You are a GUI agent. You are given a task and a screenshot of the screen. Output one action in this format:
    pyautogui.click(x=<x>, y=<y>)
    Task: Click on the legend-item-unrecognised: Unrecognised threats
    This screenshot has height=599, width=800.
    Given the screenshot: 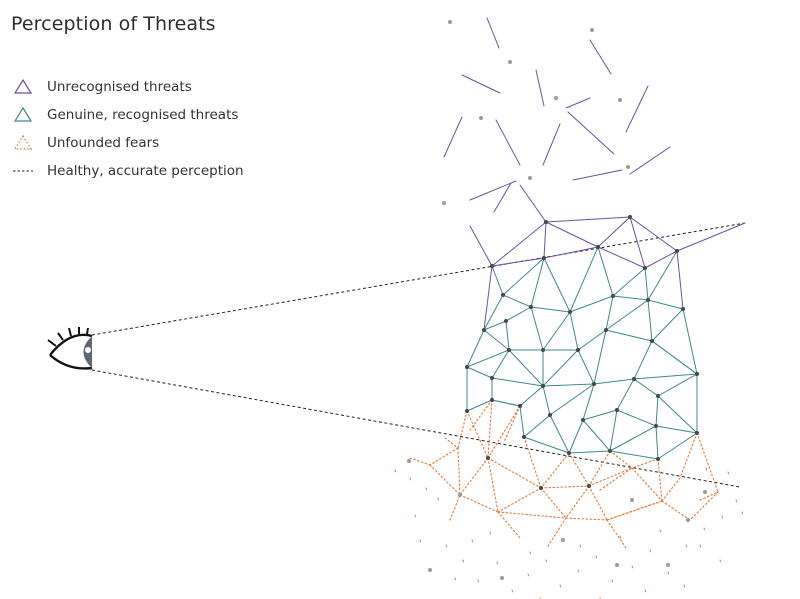 What is the action you would take?
    pyautogui.click(x=127, y=87)
    